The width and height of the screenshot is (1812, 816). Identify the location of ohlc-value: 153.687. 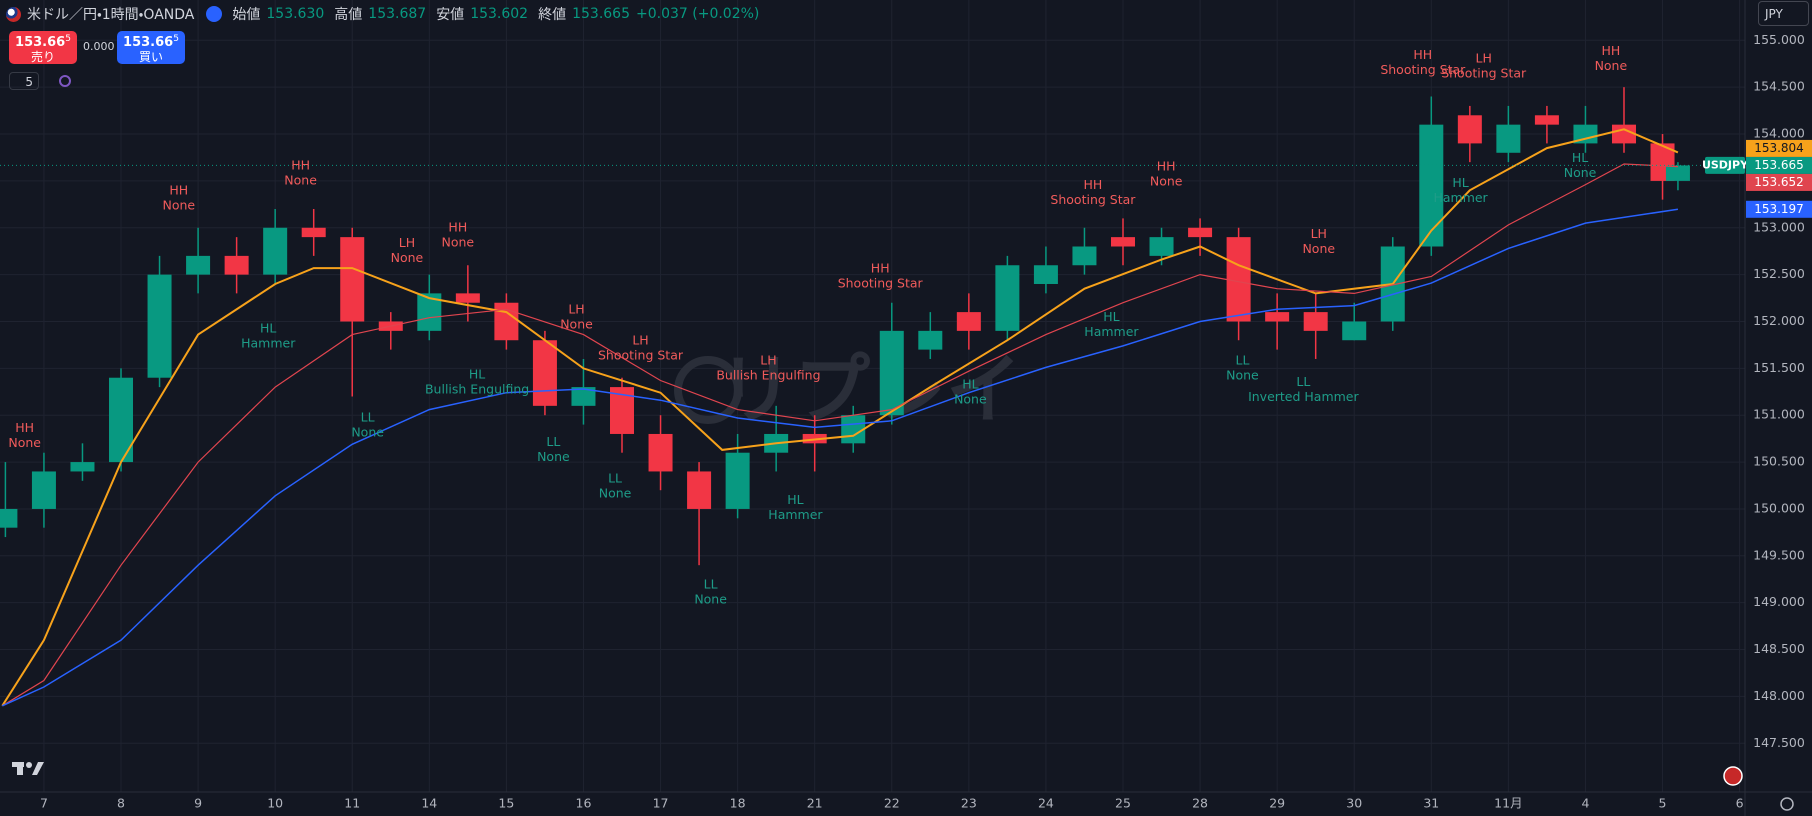
(397, 14).